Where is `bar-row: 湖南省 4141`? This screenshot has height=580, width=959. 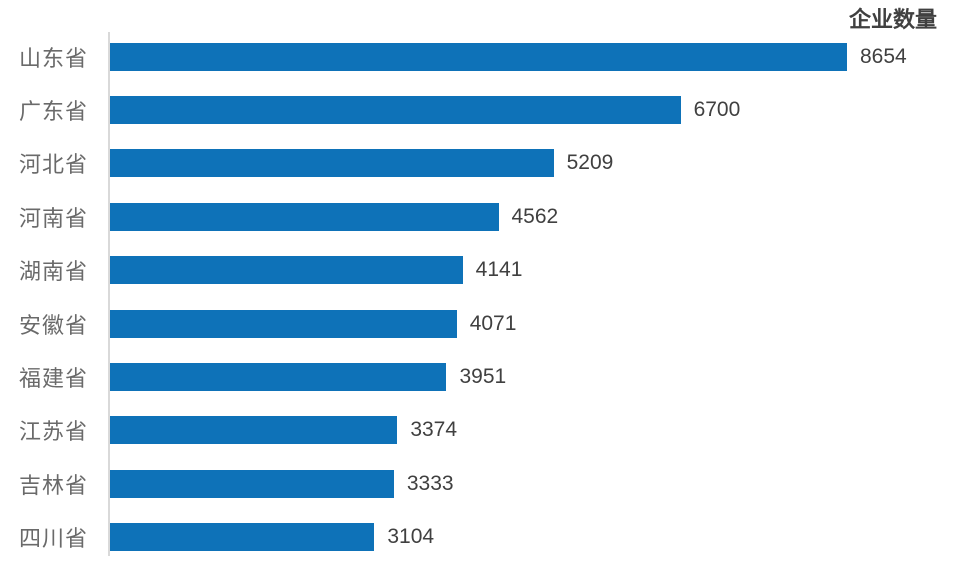
bar-row: 湖南省 4141 is located at coordinates (479, 270).